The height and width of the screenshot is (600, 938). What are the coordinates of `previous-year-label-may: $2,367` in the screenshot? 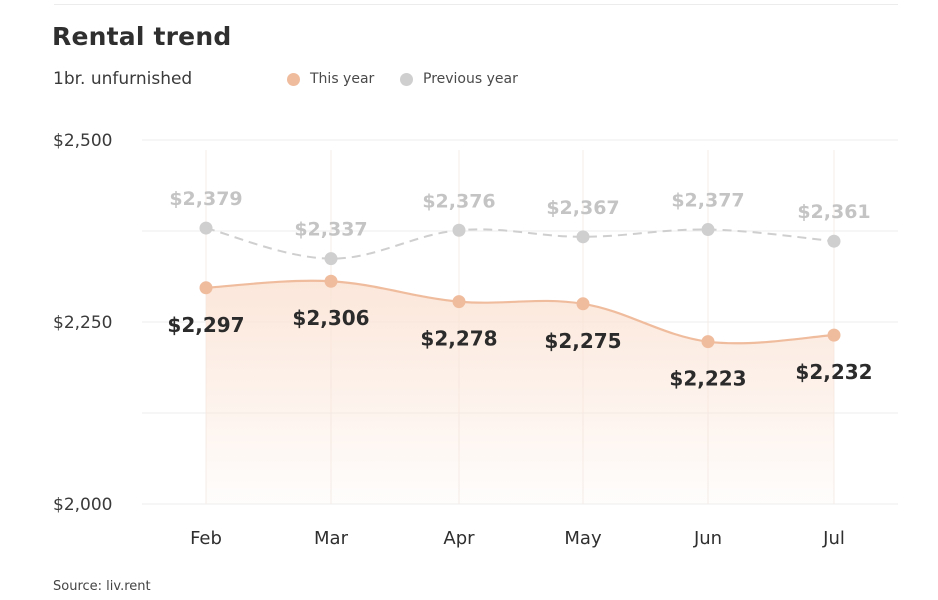 It's located at (582, 208).